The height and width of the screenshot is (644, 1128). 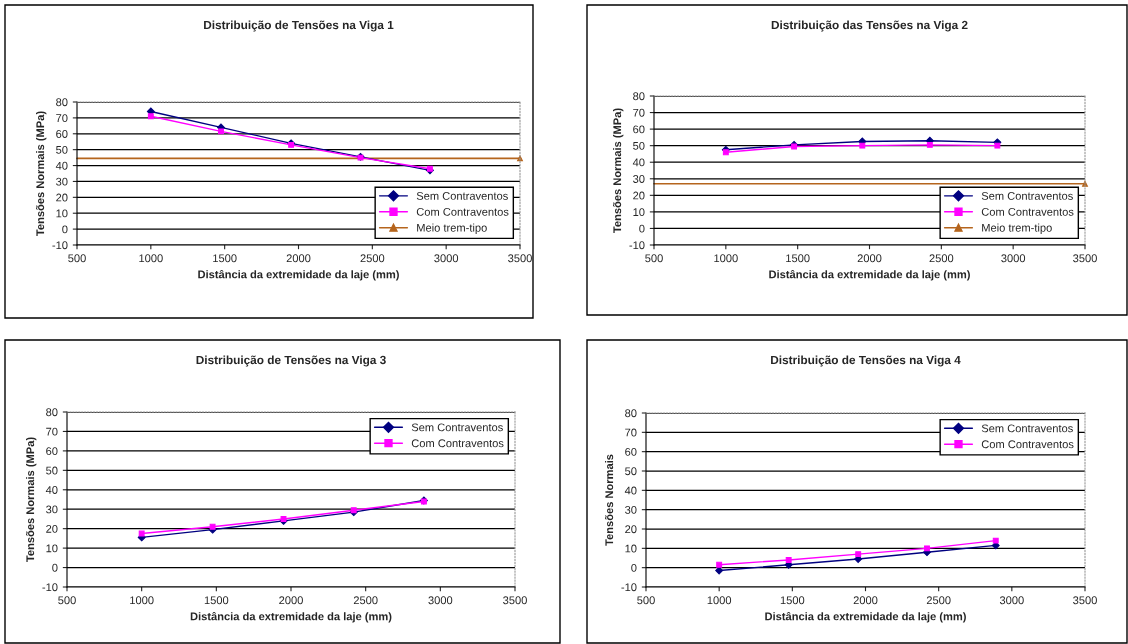 What do you see at coordinates (866, 361) in the screenshot?
I see `chart-title: Distribuição de Tensões na Viga 4` at bounding box center [866, 361].